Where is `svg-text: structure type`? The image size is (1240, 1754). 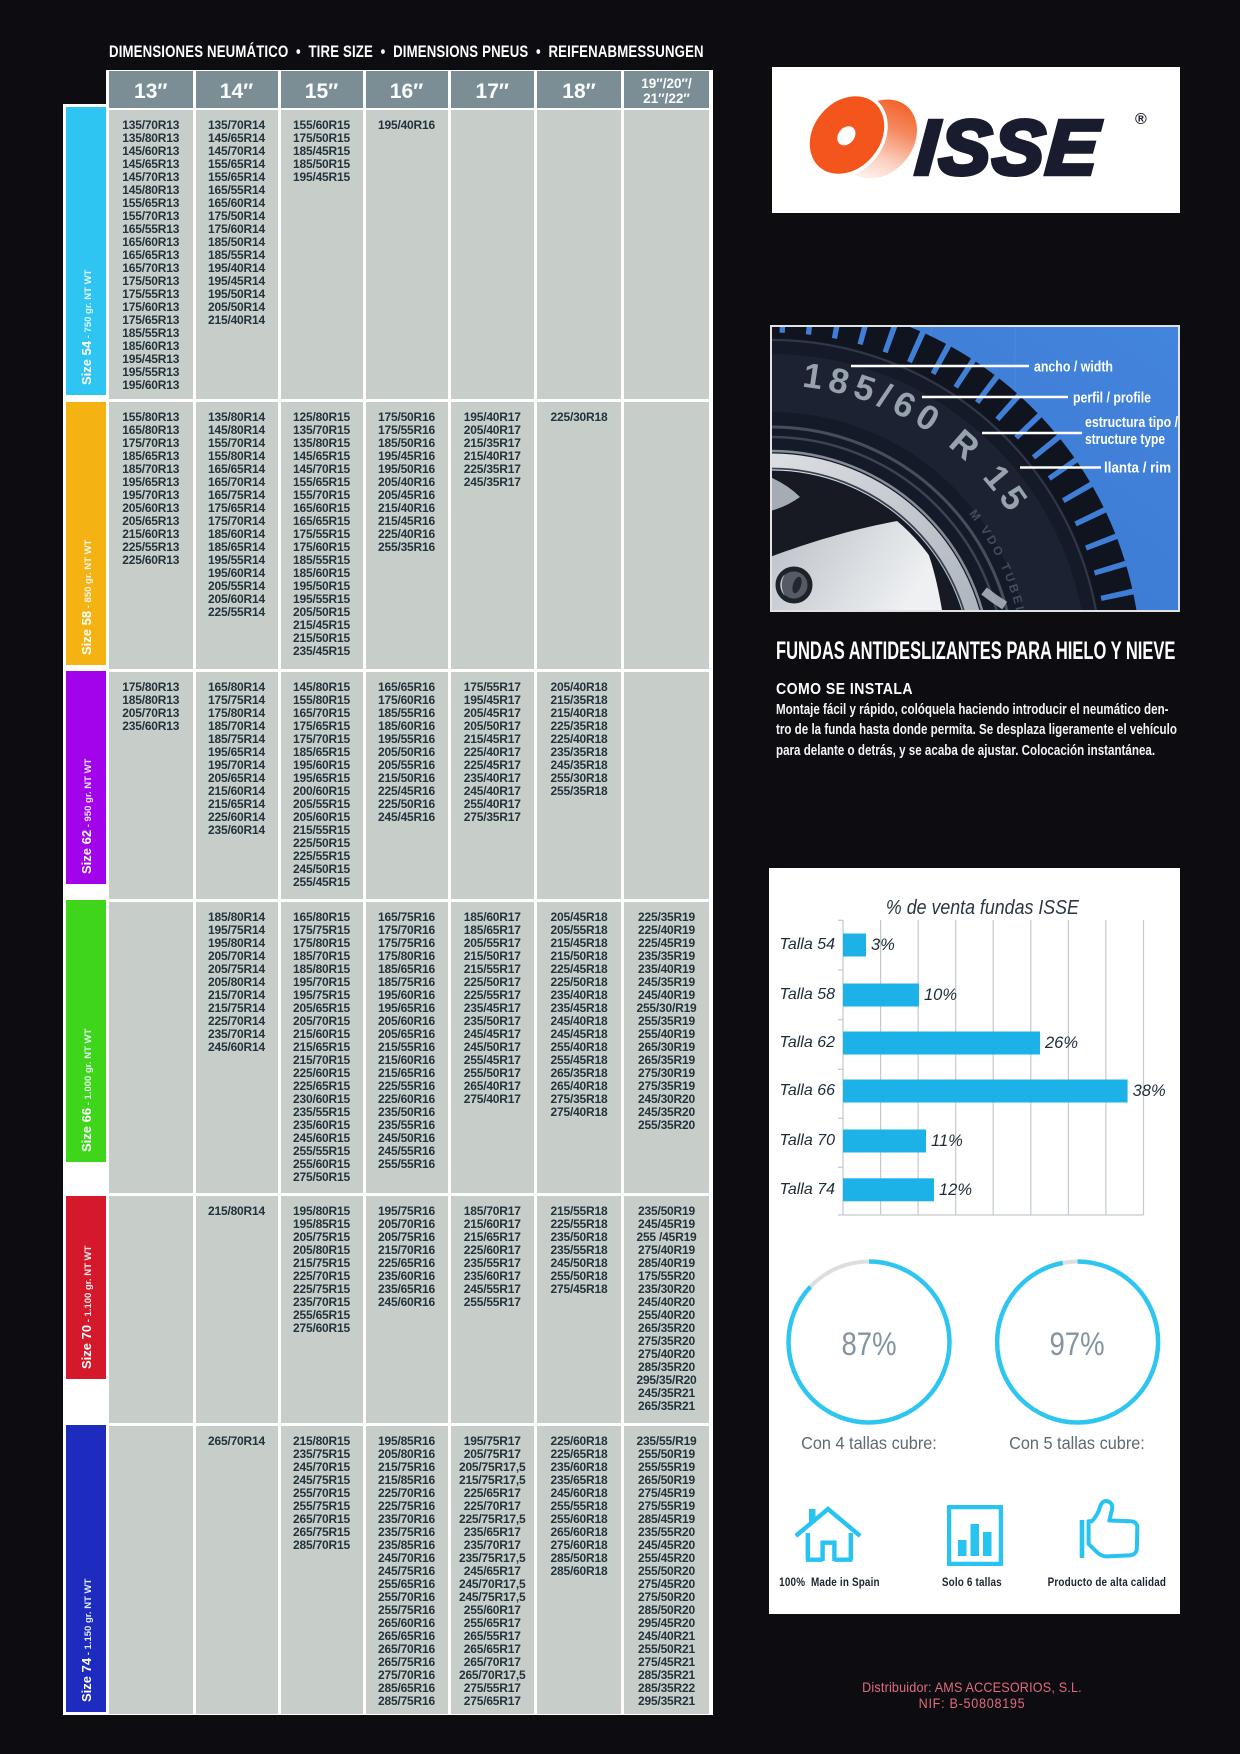
svg-text: structure type is located at coordinates (1125, 439).